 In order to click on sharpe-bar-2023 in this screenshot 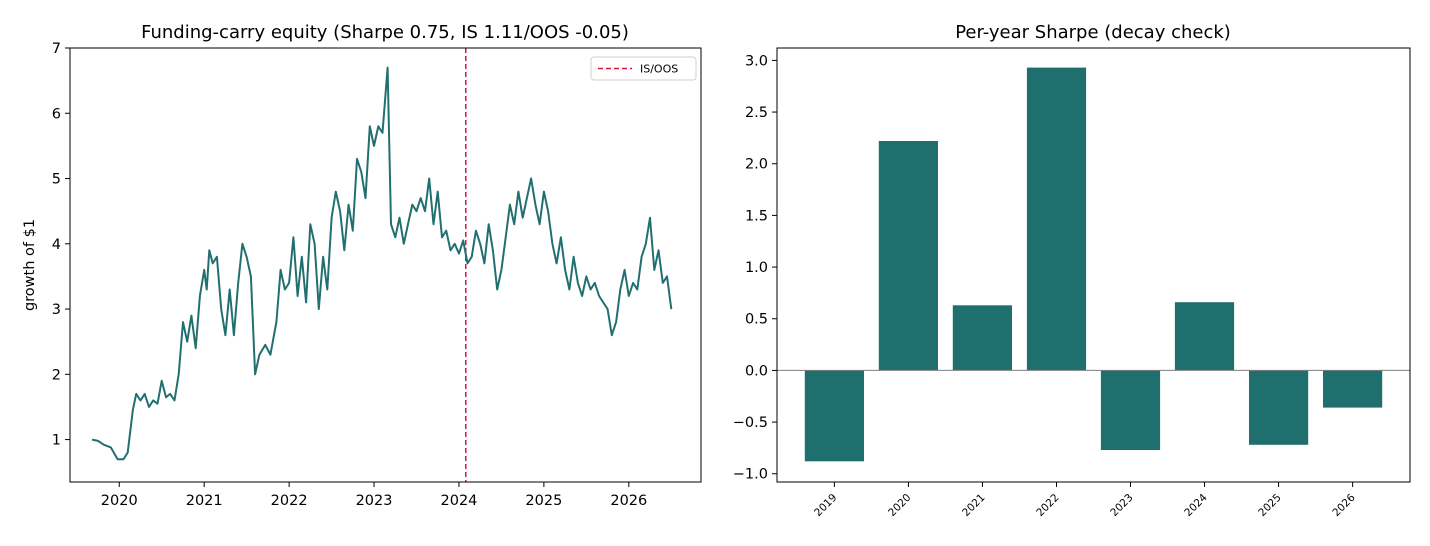, I will do `click(1130, 410)`.